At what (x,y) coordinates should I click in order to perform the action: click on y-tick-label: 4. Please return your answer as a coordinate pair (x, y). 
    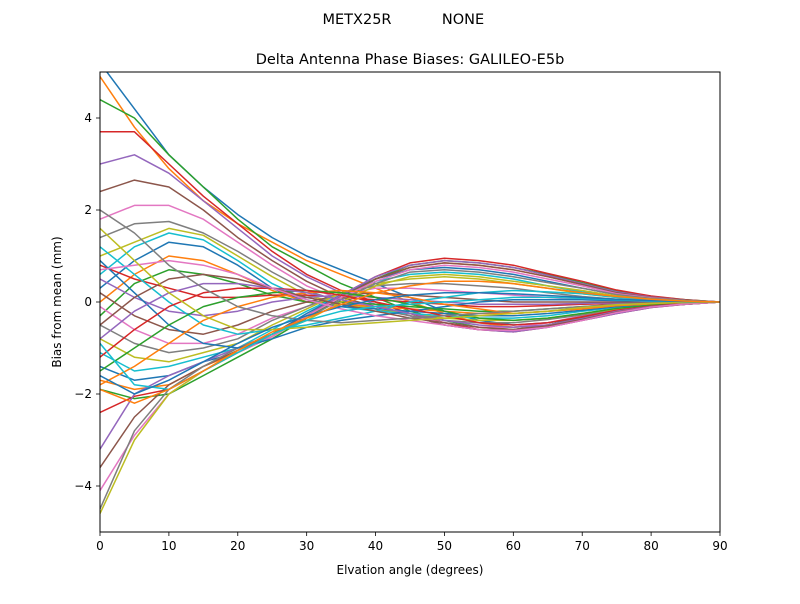
    Looking at the image, I should click on (88, 118).